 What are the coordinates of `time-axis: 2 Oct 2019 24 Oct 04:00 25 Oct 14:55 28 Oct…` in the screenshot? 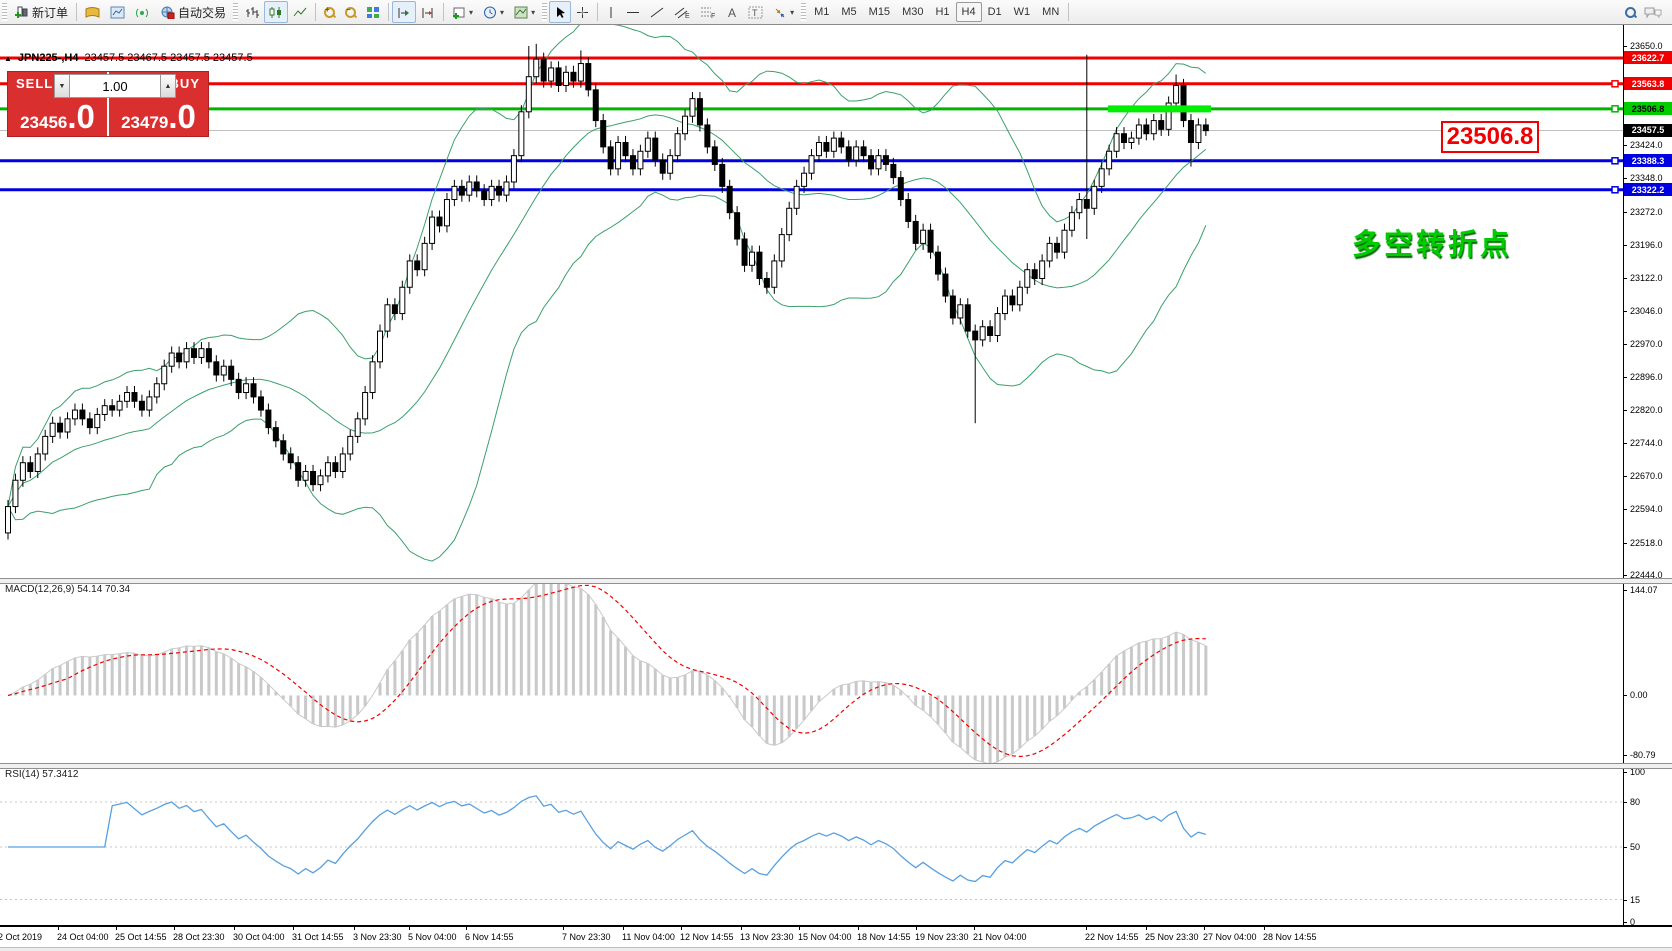 It's located at (836, 937).